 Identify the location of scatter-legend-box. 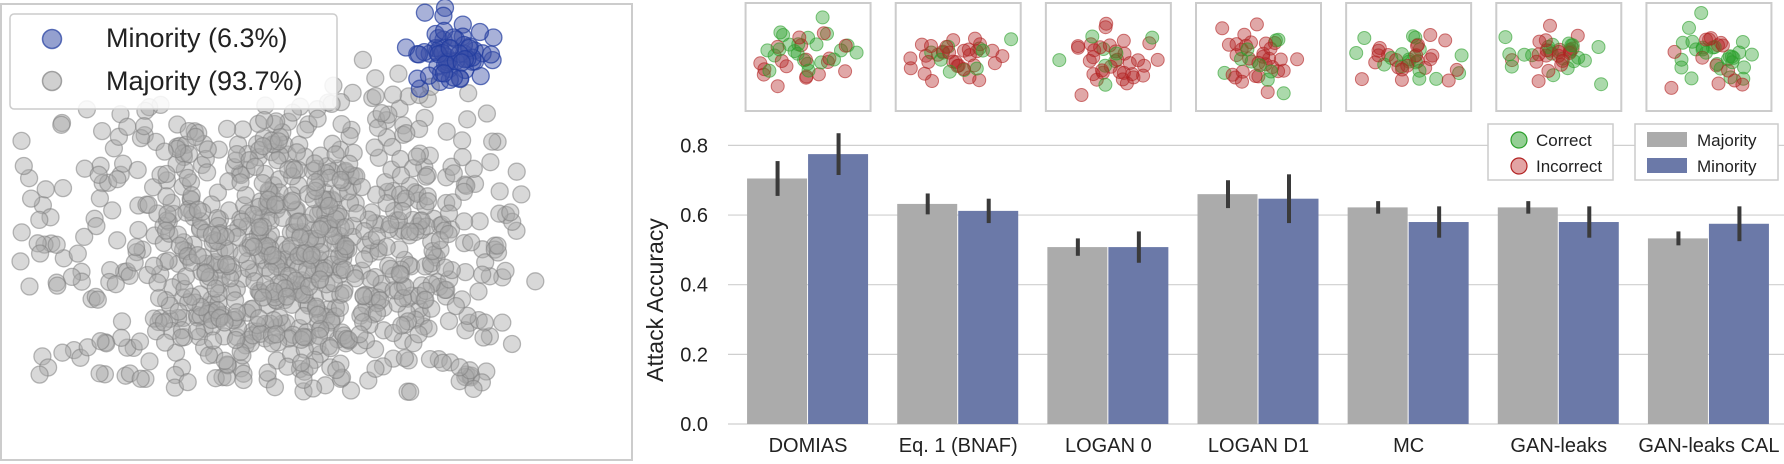
(173, 61).